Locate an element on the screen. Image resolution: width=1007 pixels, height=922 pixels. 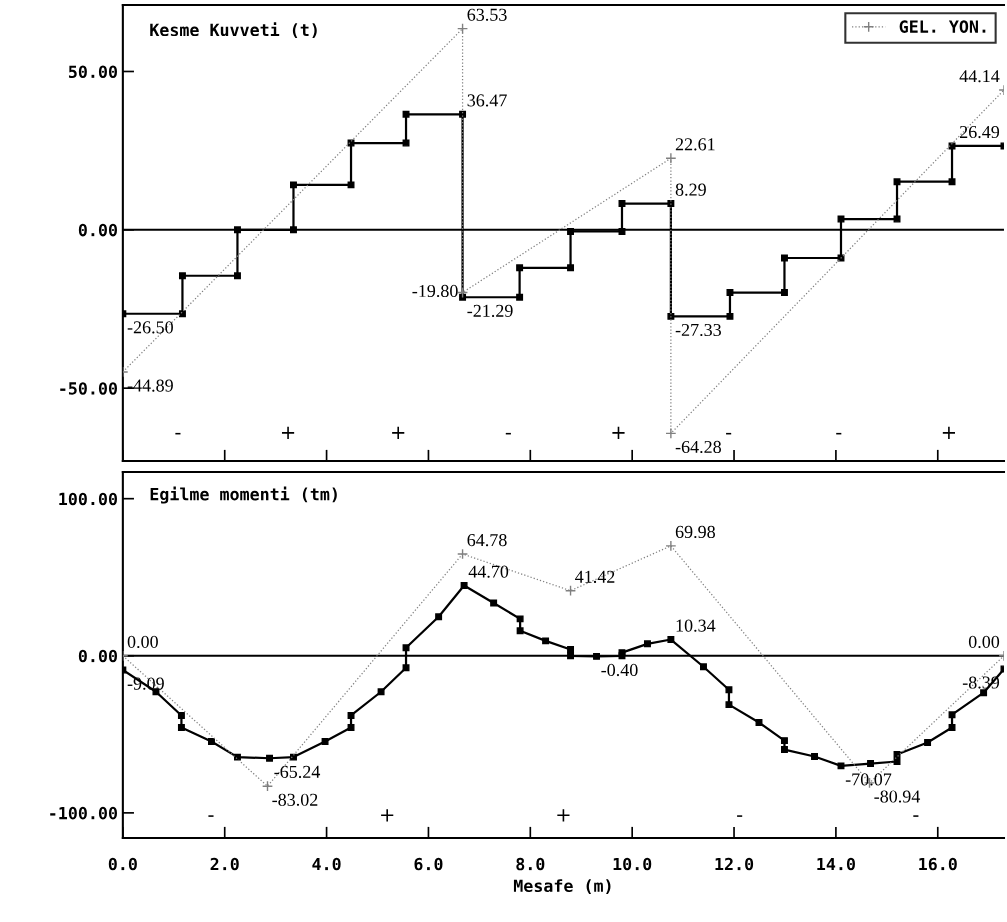
annotation: -80.94 is located at coordinates (897, 796).